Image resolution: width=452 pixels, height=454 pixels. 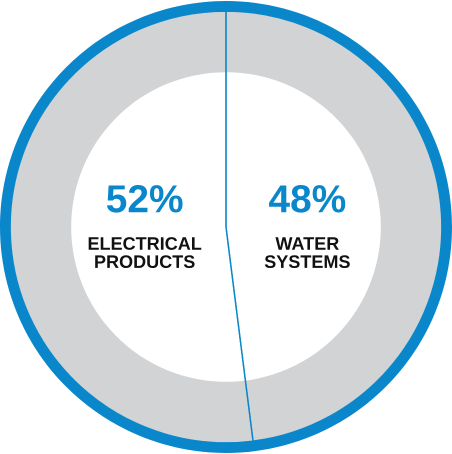 I want to click on slice-label: ELECTRICAL PRODUCTS, so click(x=145, y=252).